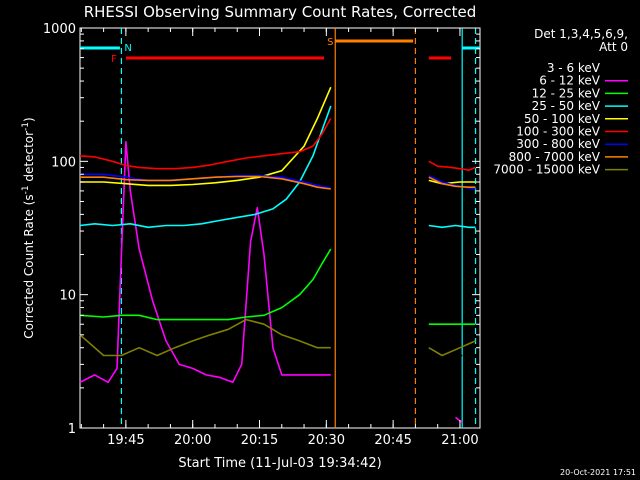 The width and height of the screenshot is (640, 480). Describe the element at coordinates (279, 463) in the screenshot. I see `x-axis-label: Start Time (11-Jul-03 19:34:42)` at that location.